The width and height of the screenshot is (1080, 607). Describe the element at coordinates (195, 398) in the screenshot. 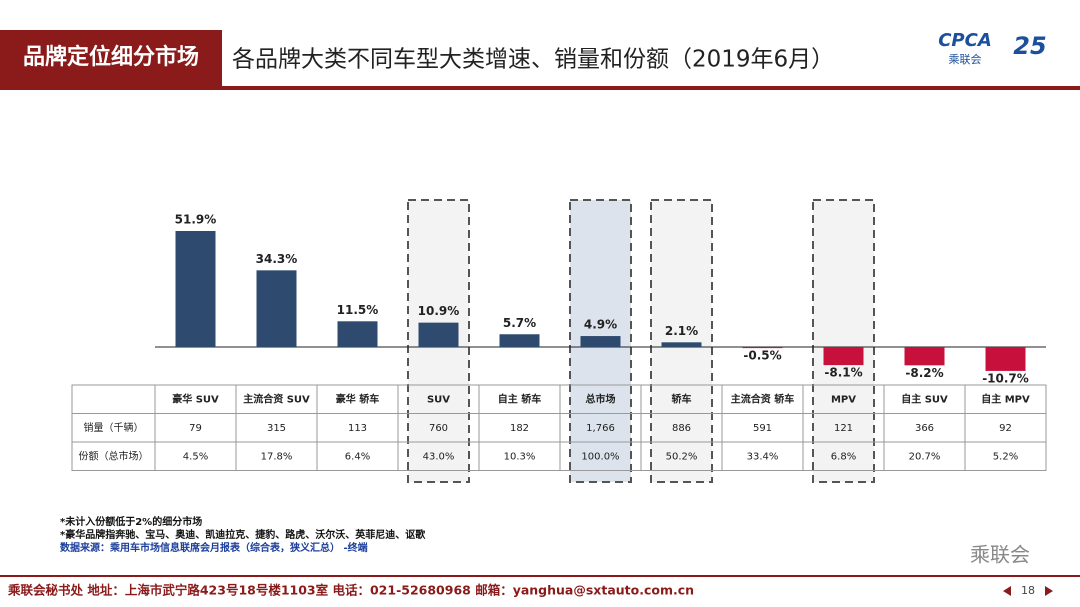

I see `category-label: 豪华 SUV` at that location.